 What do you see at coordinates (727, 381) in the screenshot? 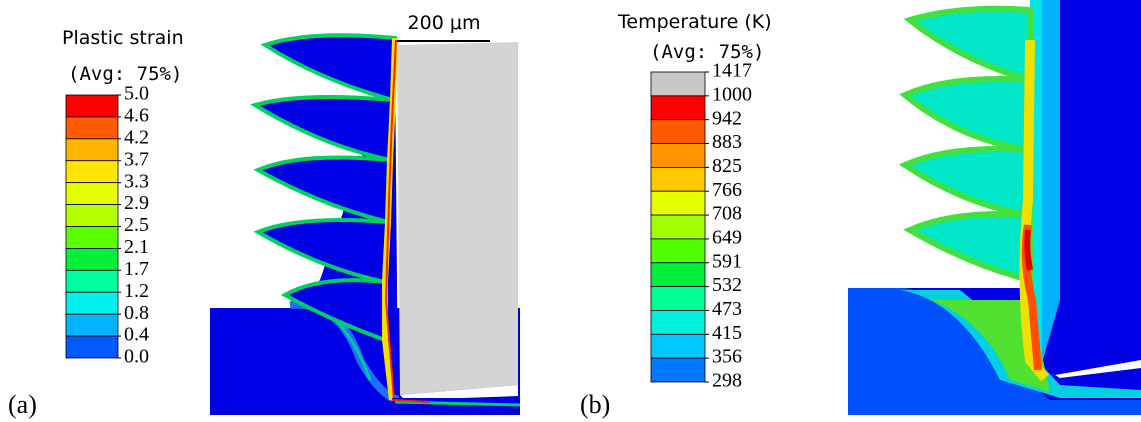
I see `legend-level: 298` at bounding box center [727, 381].